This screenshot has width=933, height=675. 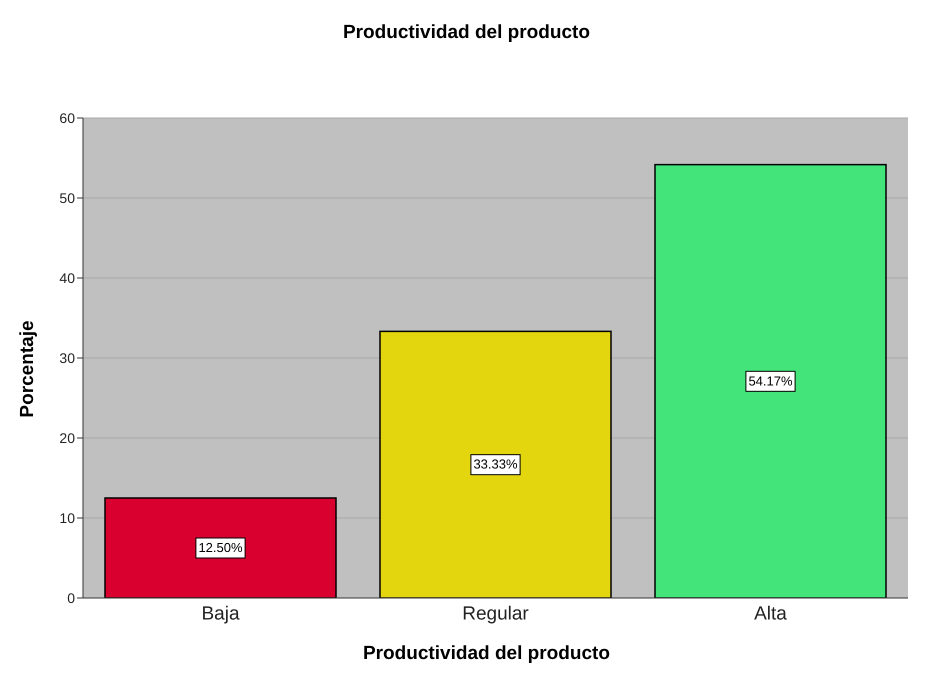 I want to click on chart-title: Productividad del producto, so click(x=466, y=33).